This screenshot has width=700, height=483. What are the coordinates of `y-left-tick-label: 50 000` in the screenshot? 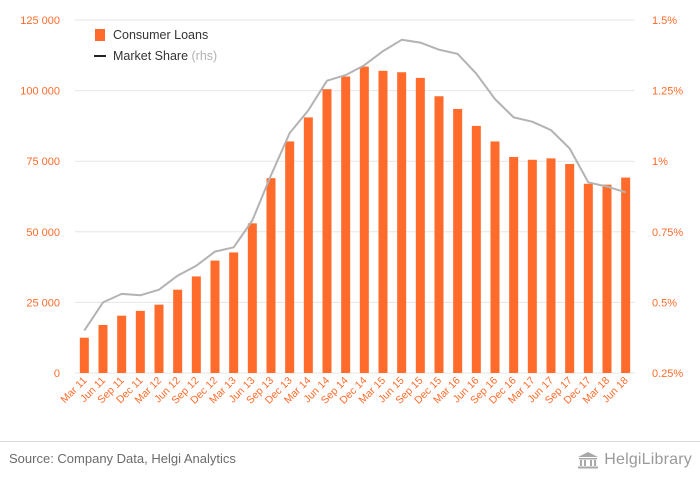 It's located at (43, 233).